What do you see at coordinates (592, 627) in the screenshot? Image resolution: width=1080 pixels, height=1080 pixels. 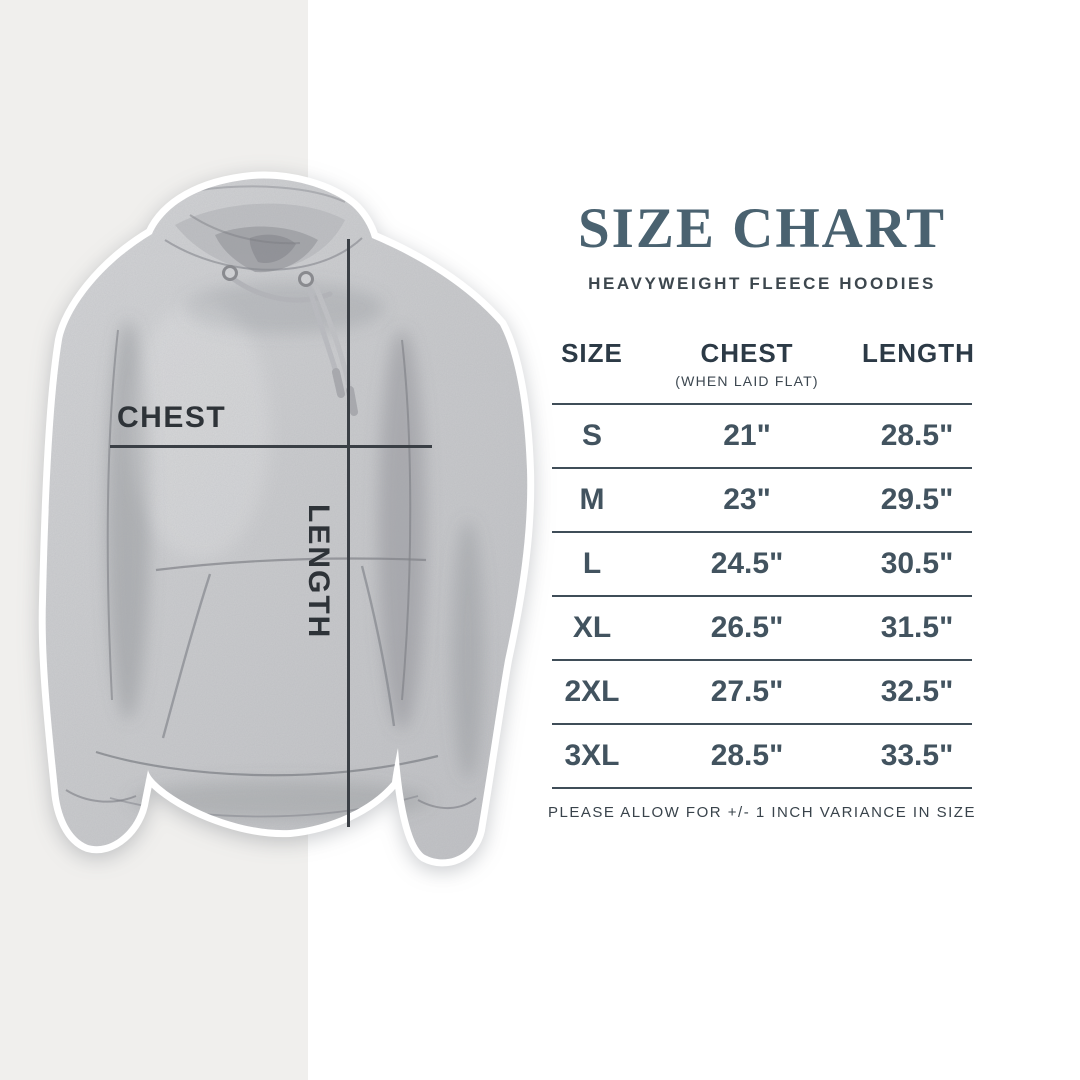 I see `size-cell: XL` at bounding box center [592, 627].